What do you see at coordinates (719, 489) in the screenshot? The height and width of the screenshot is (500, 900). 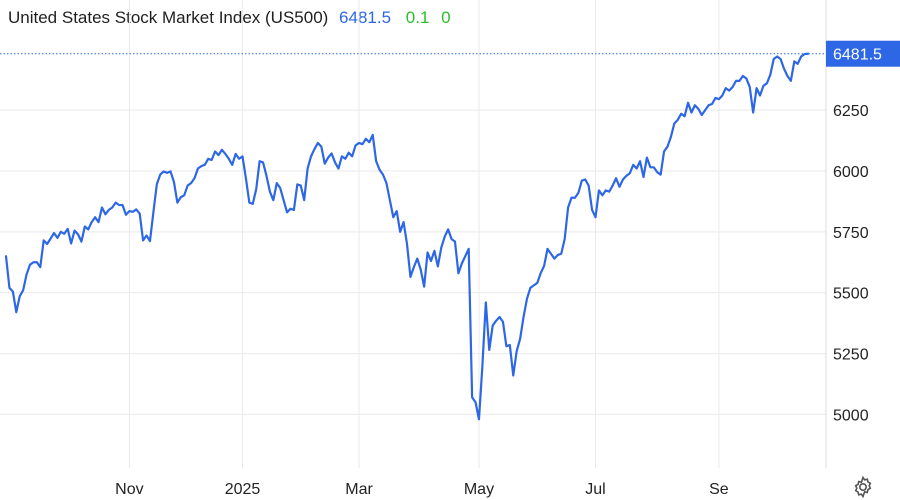 I see `x-tick-label: Se` at bounding box center [719, 489].